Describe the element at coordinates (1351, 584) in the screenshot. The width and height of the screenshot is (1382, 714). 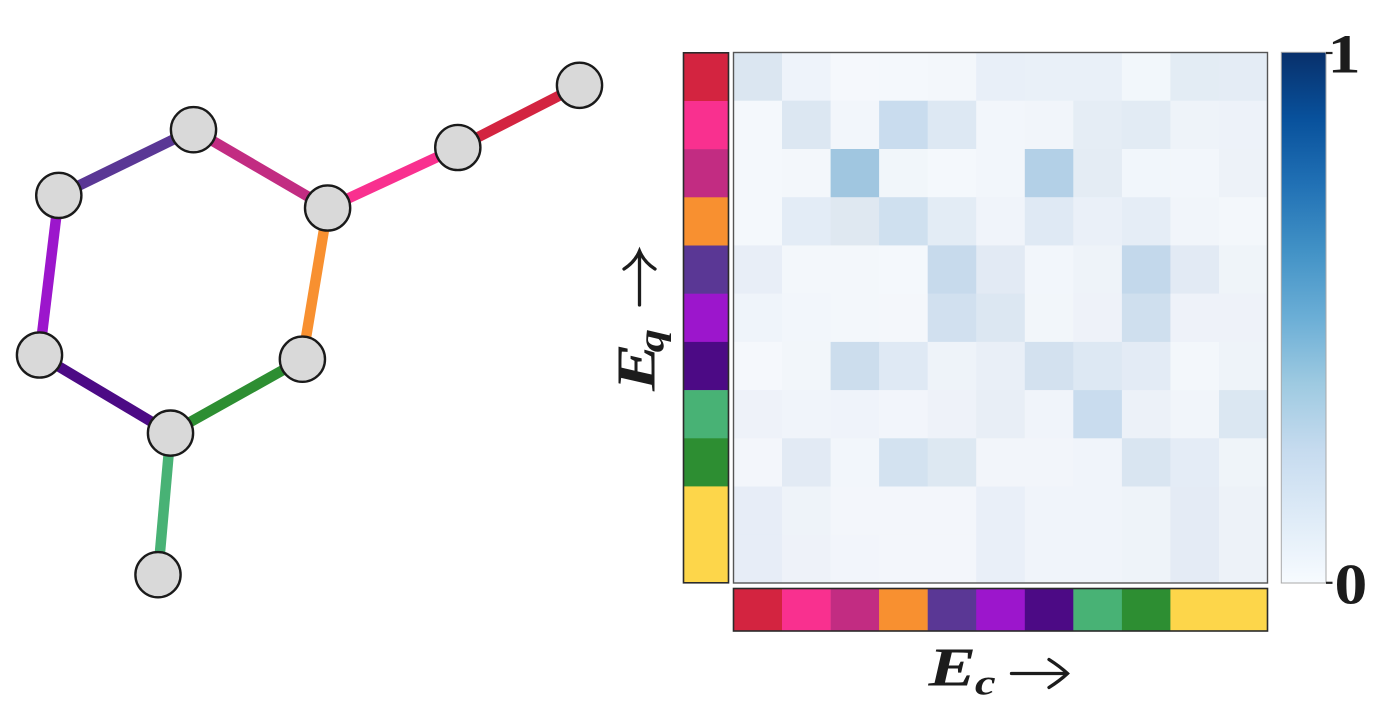
I see `svg-text: 0` at that location.